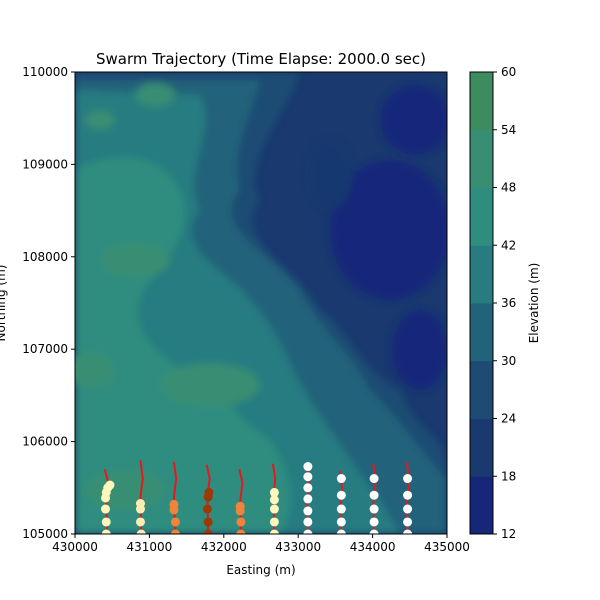  Describe the element at coordinates (508, 361) in the screenshot. I see `colorbar-tick-label: 30` at that location.